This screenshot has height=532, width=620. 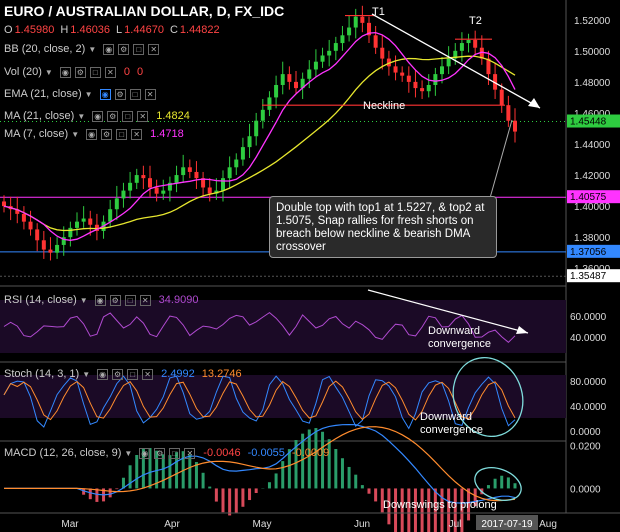 I want to click on indicator-bb: BB (20, close, 2) ▼ ◉ ⚙ □ ✕, so click(x=82, y=49).